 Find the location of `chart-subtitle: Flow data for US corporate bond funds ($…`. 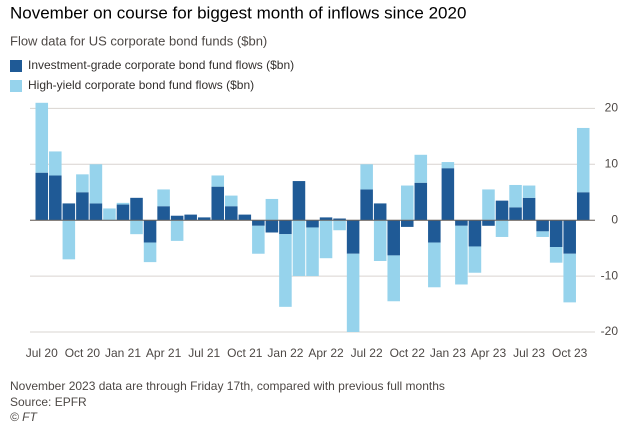

chart-subtitle: Flow data for US corporate bond funds ($… is located at coordinates (138, 40).